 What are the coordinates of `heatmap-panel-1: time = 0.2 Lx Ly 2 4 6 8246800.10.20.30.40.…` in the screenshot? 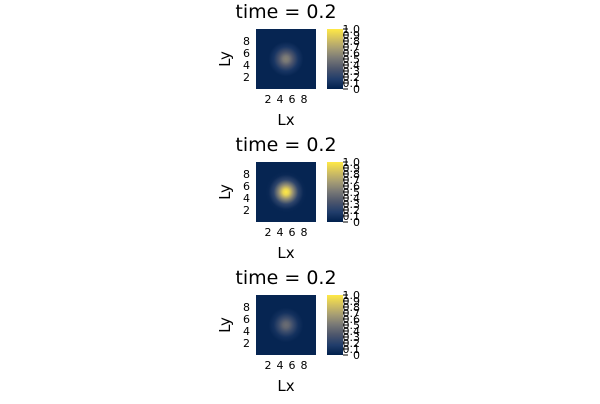 It's located at (288, 65).